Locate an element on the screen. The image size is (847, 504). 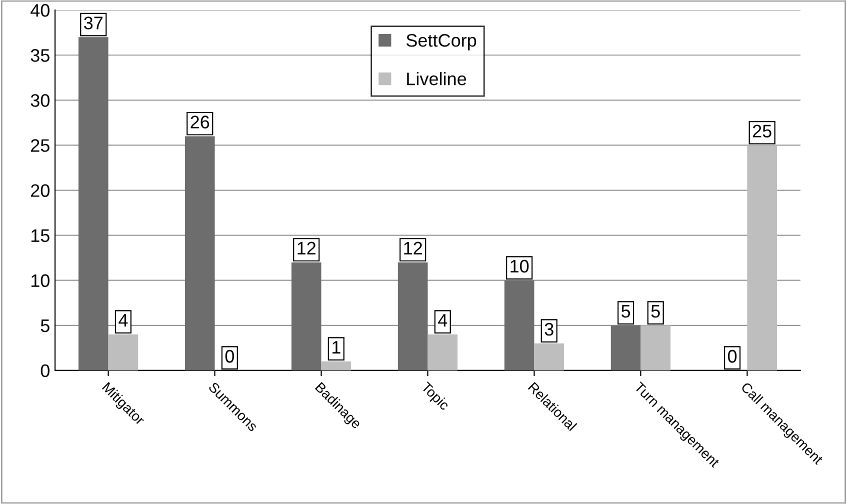
y-tick-label: 30 is located at coordinates (40, 100).